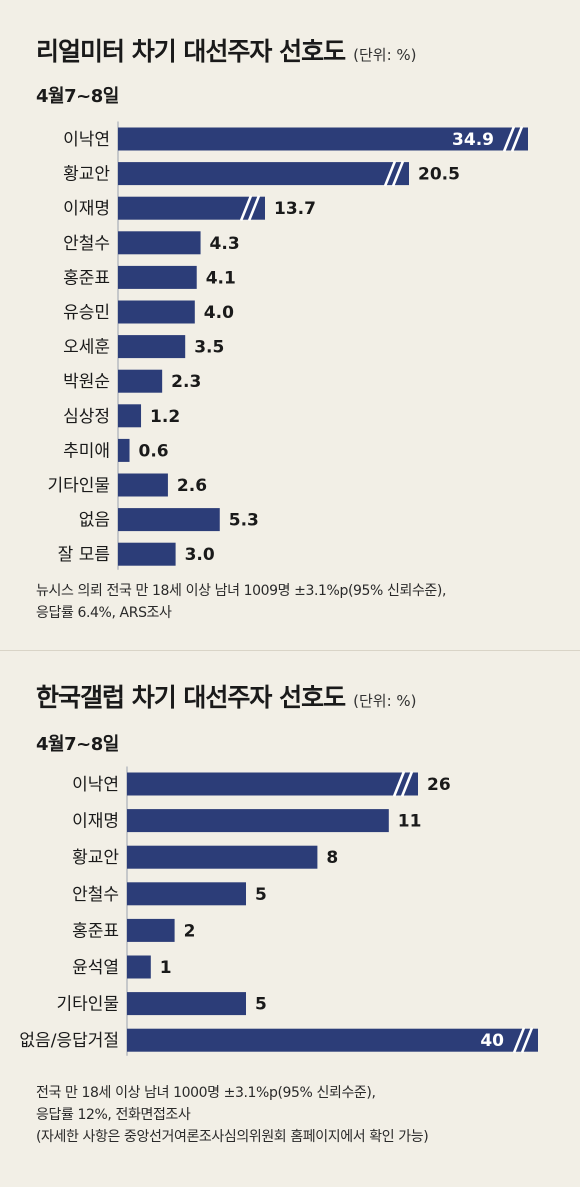 The image size is (580, 1187). Describe the element at coordinates (69, 1041) in the screenshot. I see `category-label: 없음/응답거절` at that location.